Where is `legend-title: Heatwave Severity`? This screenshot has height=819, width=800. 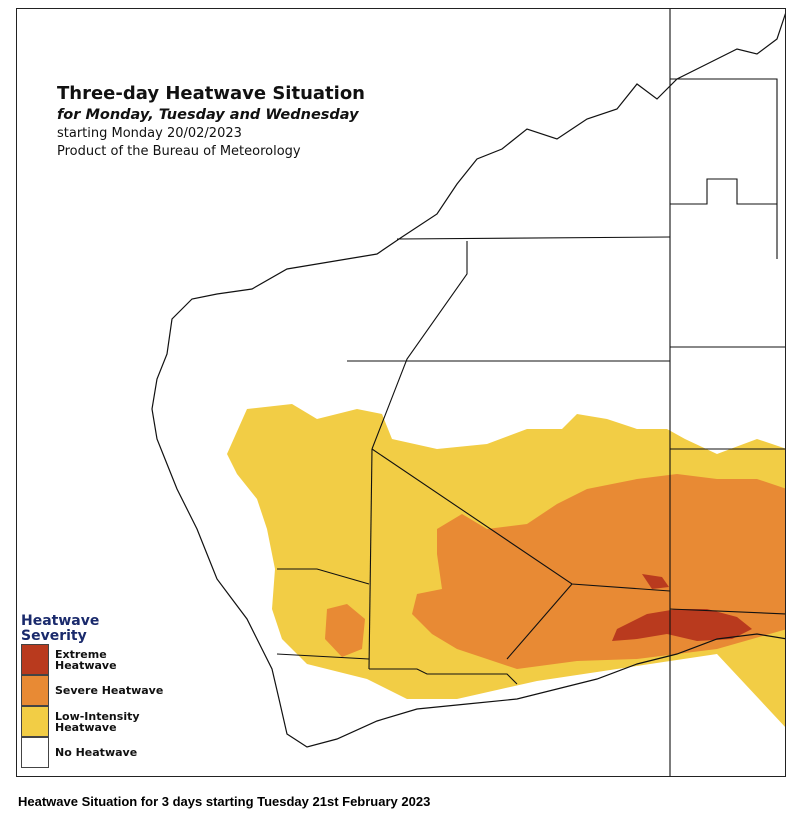 legend-title: Heatwave Severity is located at coordinates (60, 628).